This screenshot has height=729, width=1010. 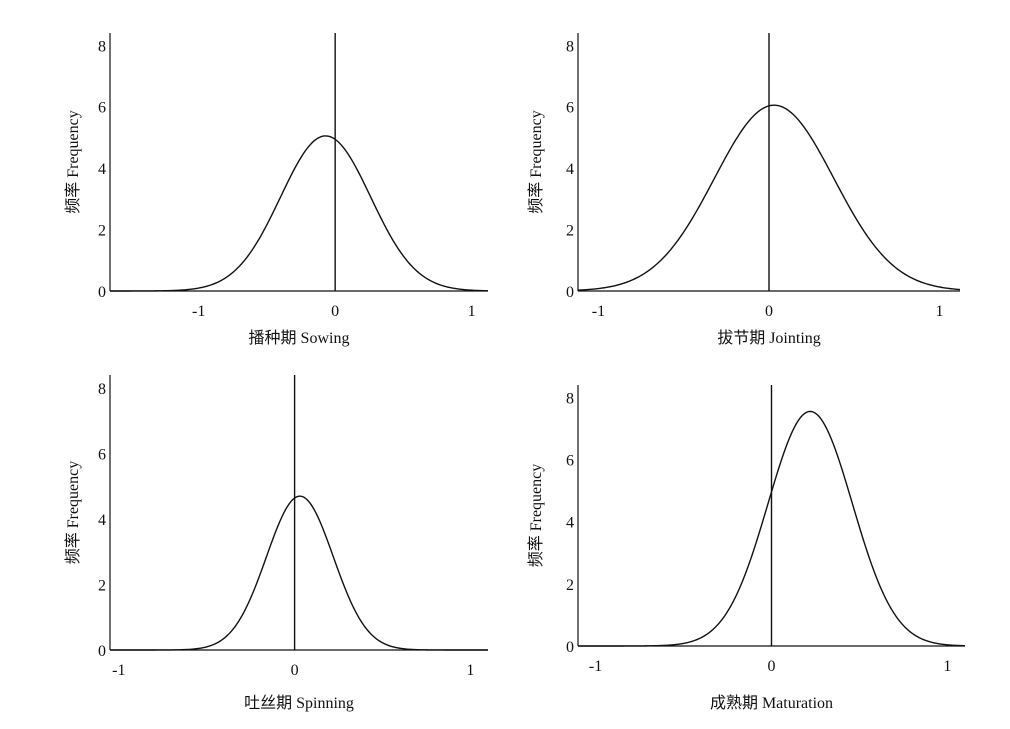 I want to click on x-axis-label: 成熟期 Maturation, so click(x=771, y=703).